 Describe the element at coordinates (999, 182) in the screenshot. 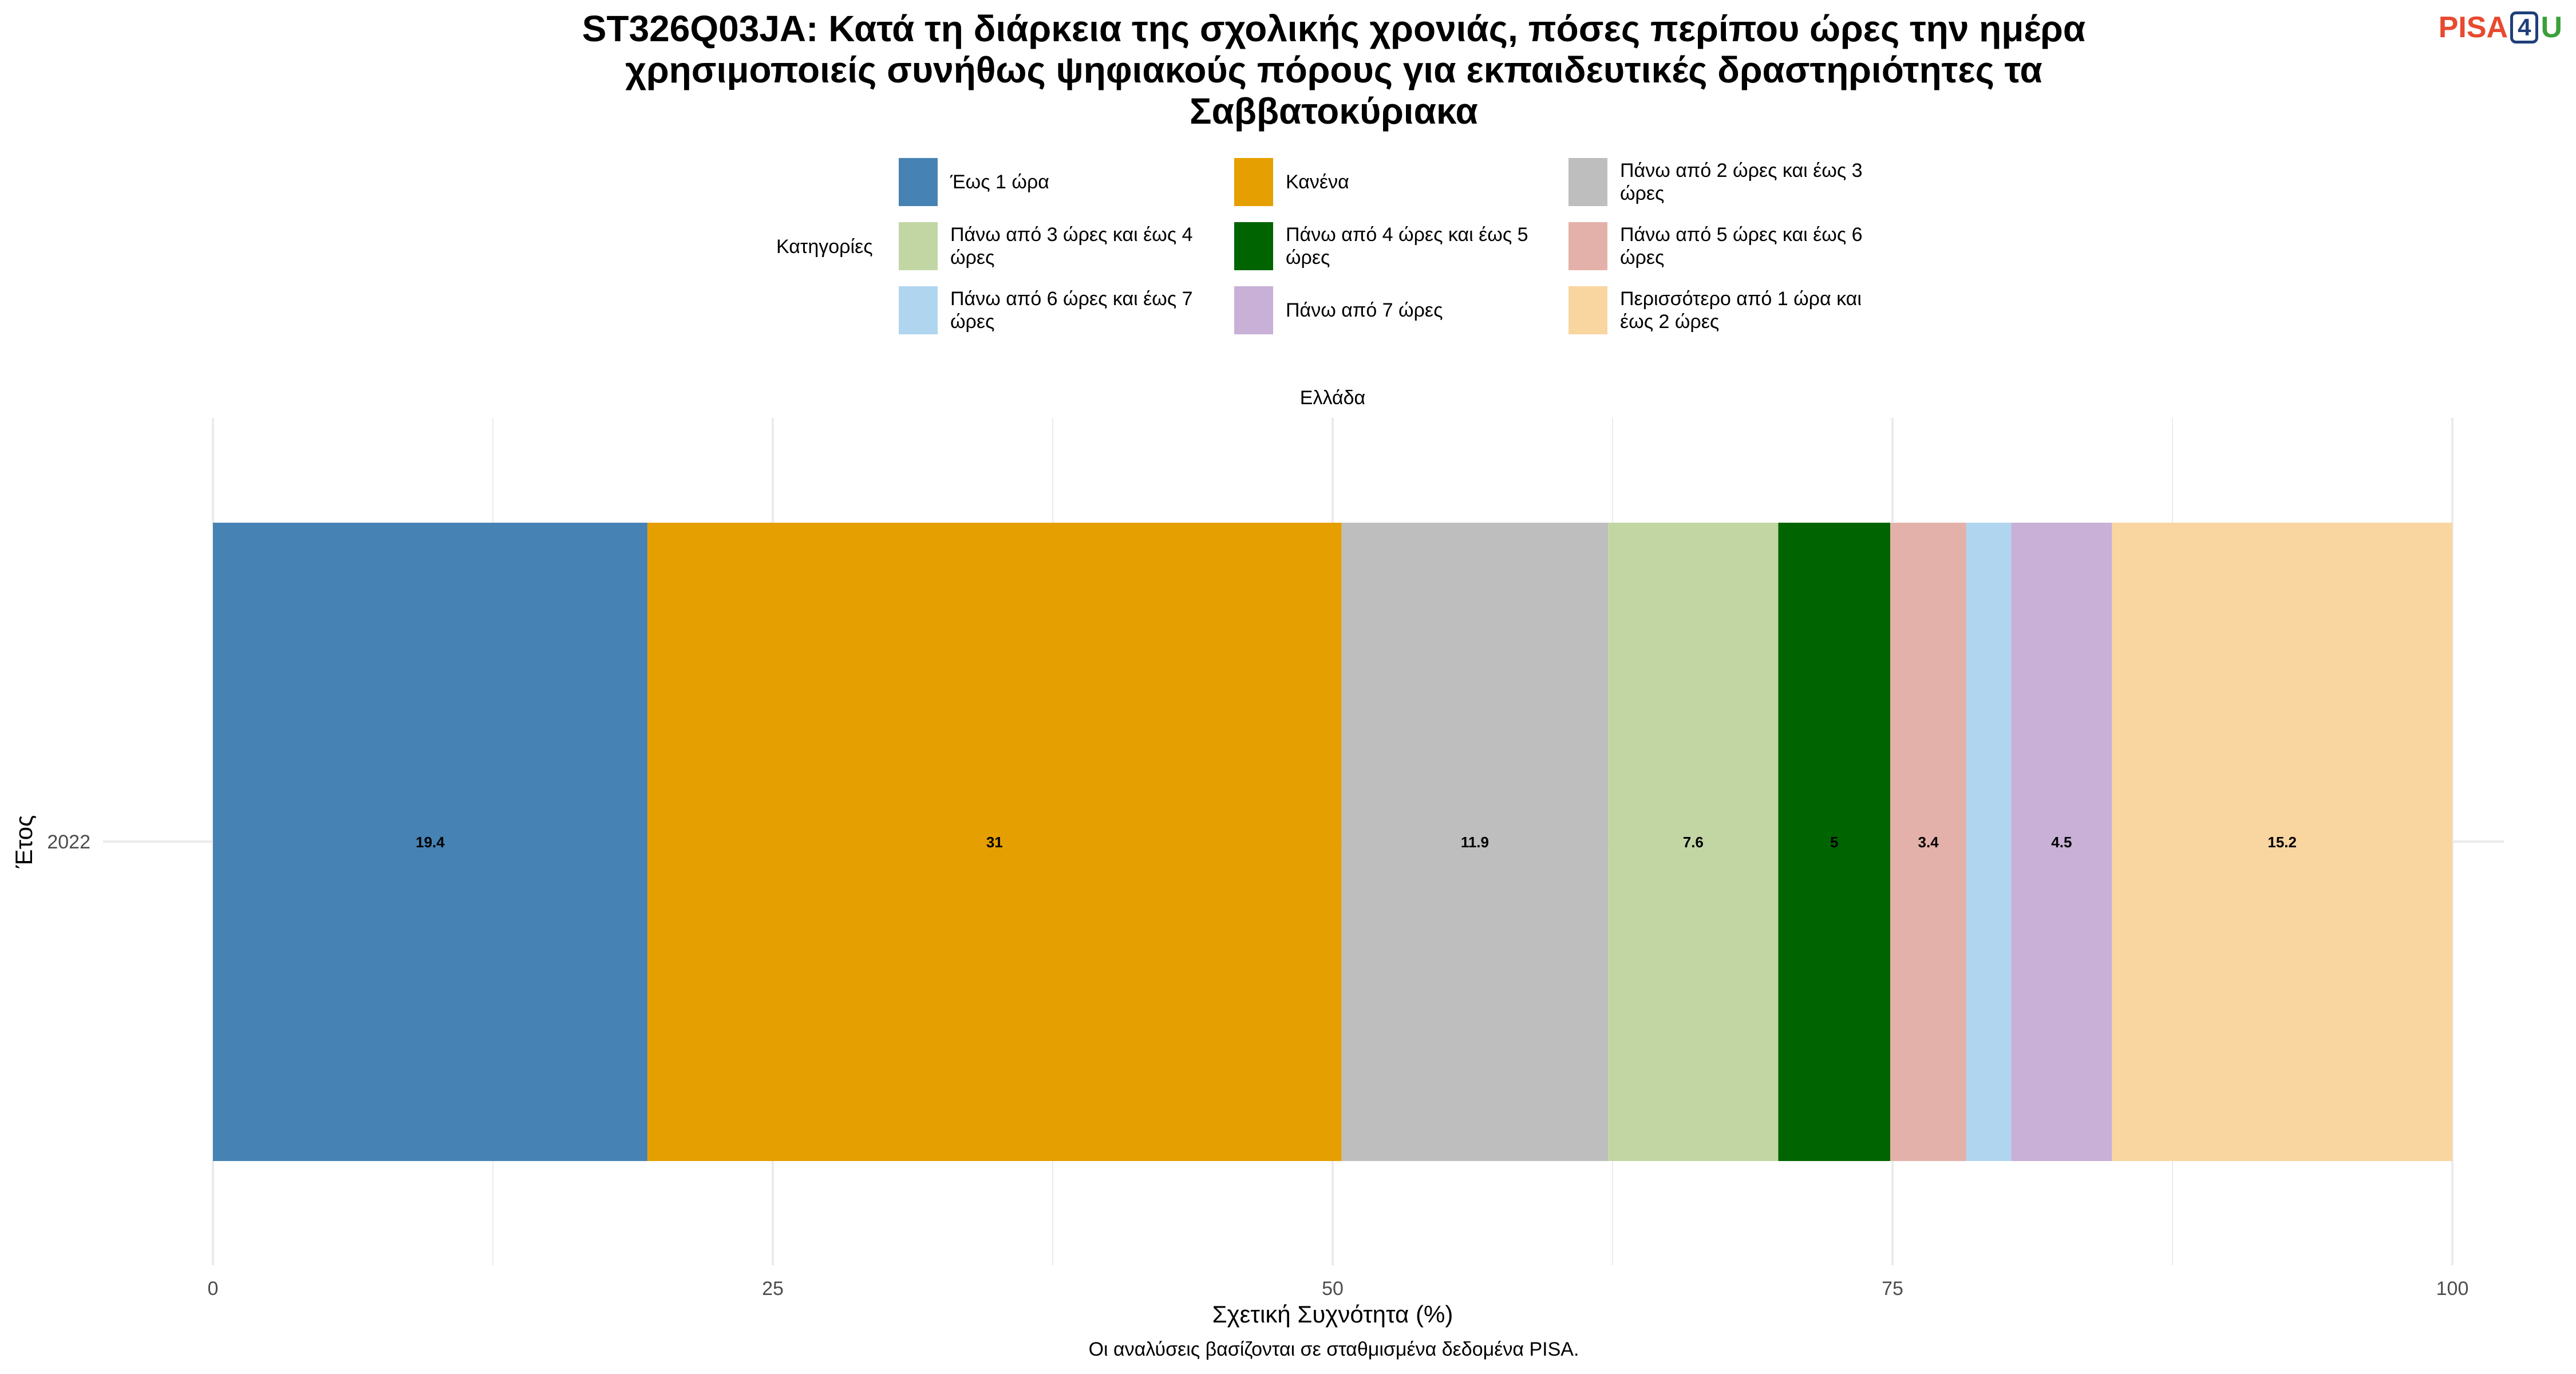

I see `legend-label: Έως 1 ώρα` at that location.